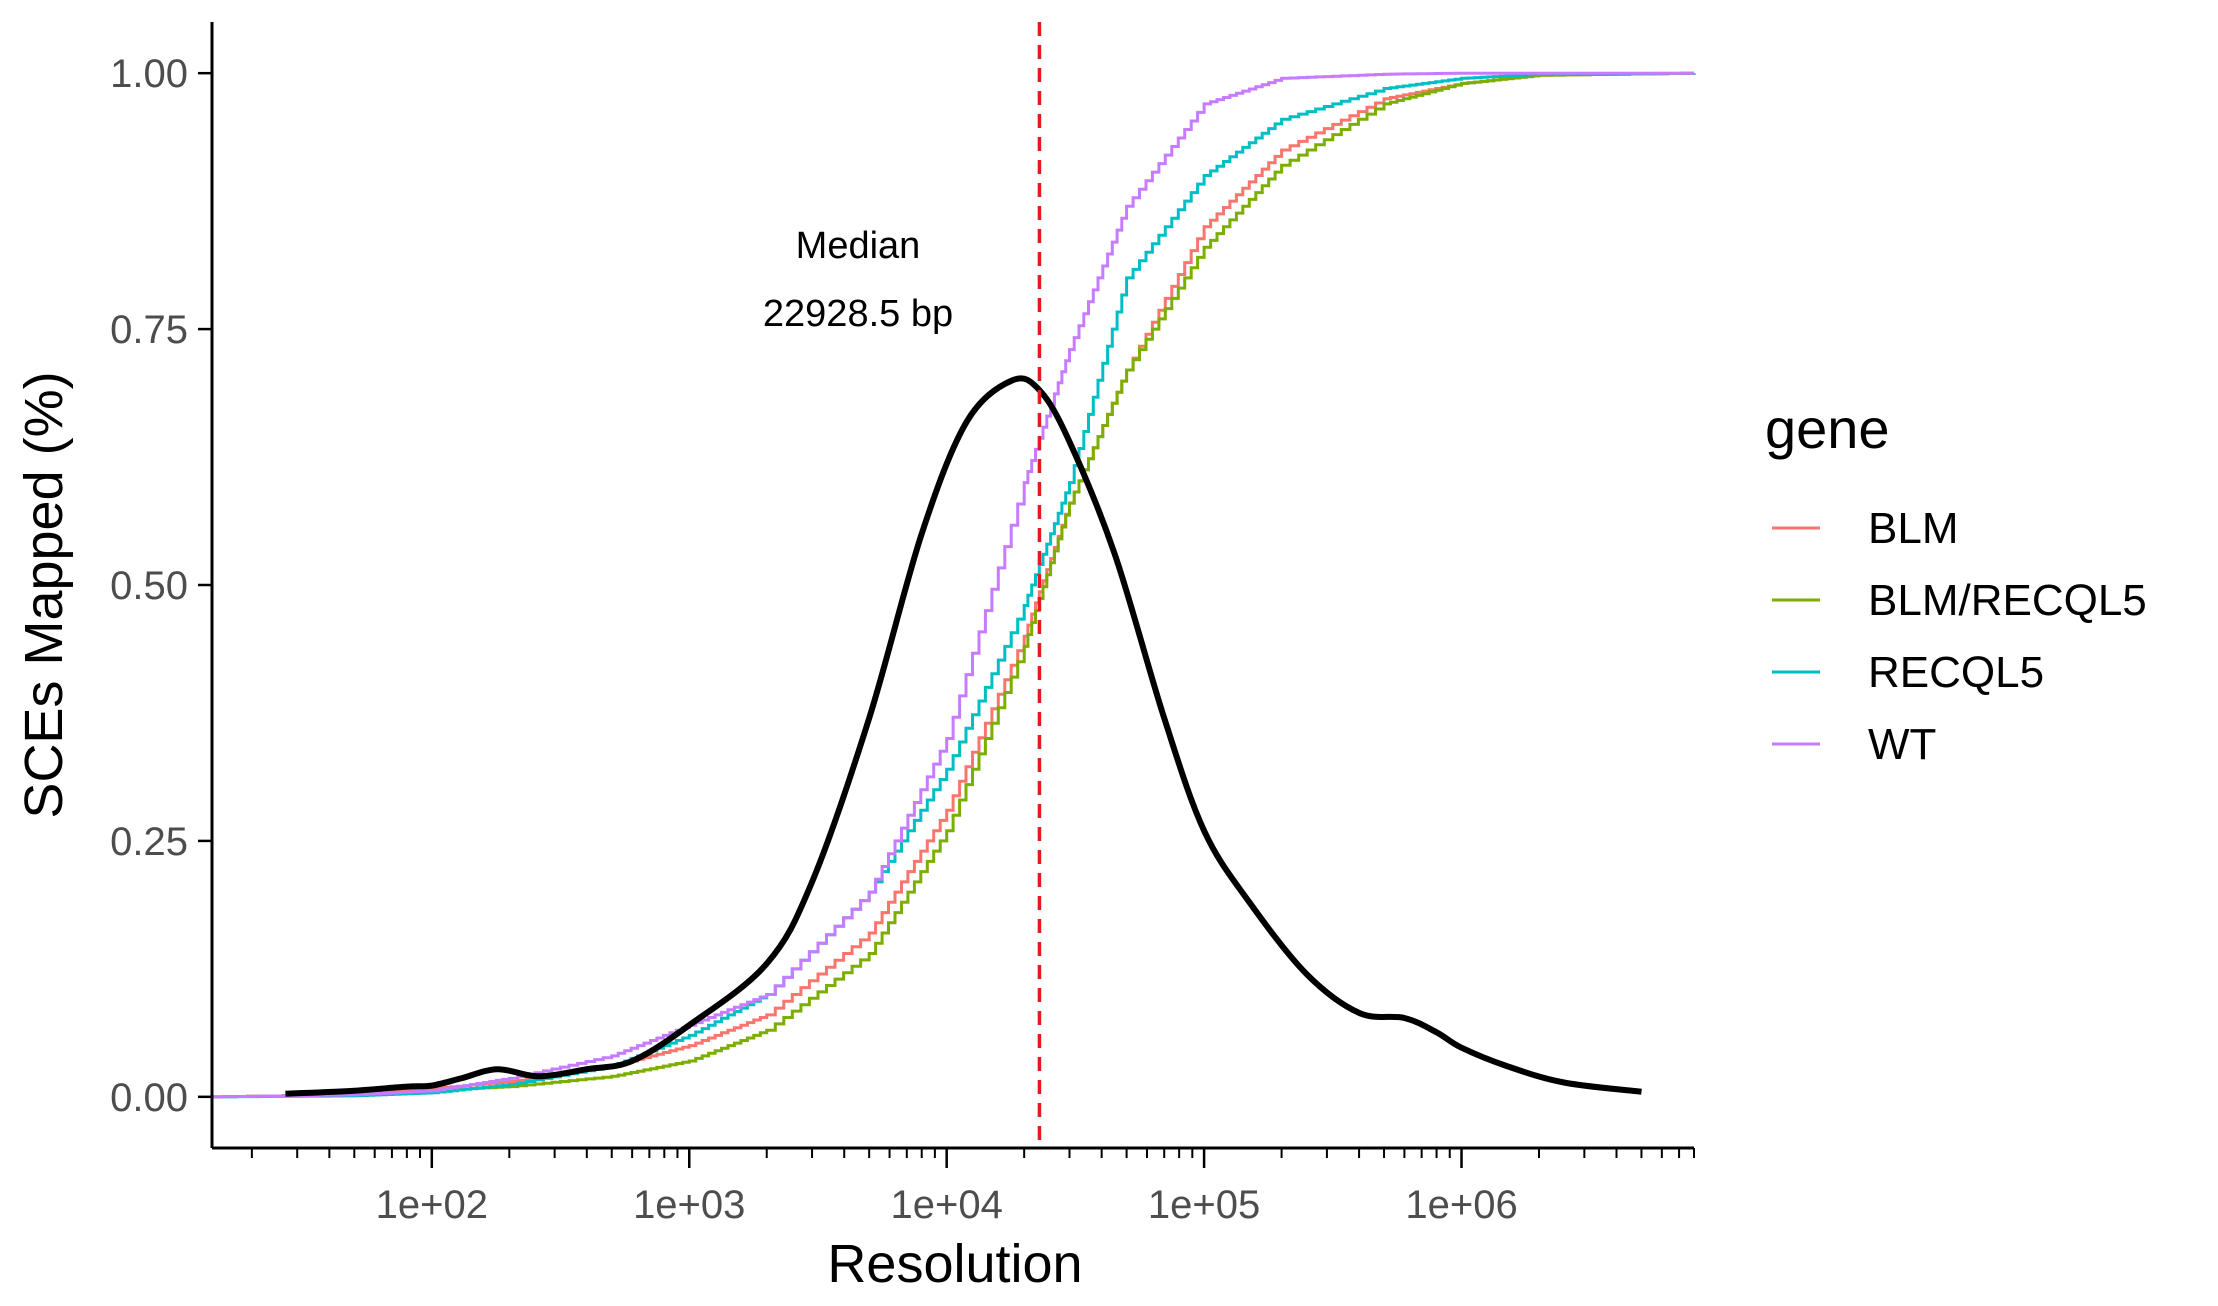 Image resolution: width=2218 pixels, height=1306 pixels. Describe the element at coordinates (1902, 744) in the screenshot. I see `legend-label-wt: WT` at that location.